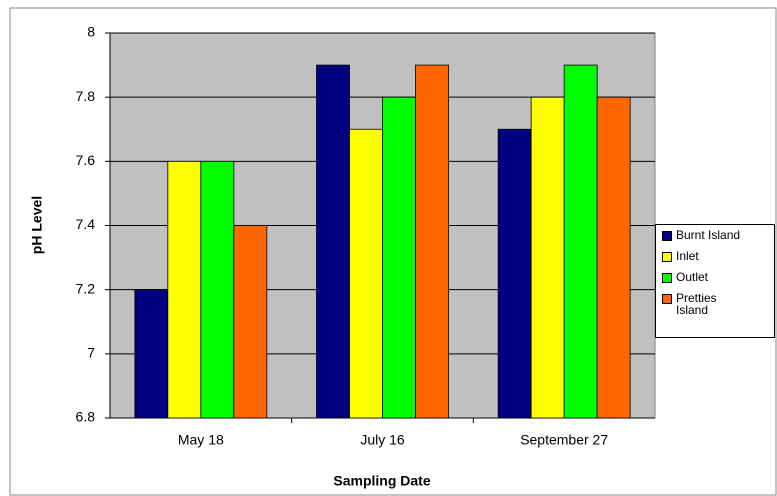 This screenshot has width=777, height=496. What do you see at coordinates (382, 440) in the screenshot?
I see `x-tick-label: July 16` at bounding box center [382, 440].